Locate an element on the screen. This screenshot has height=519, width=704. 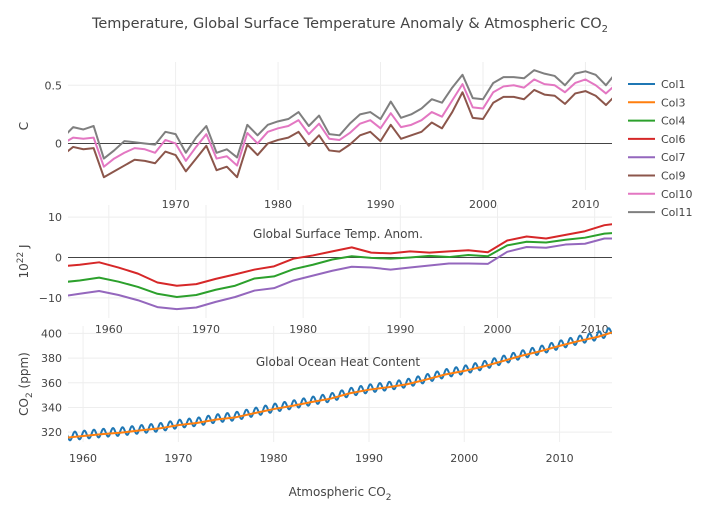
legend: Col1 Col3 Col4 Col6 Col7 Col9 Col10 Col11 is located at coordinates (660, 148).